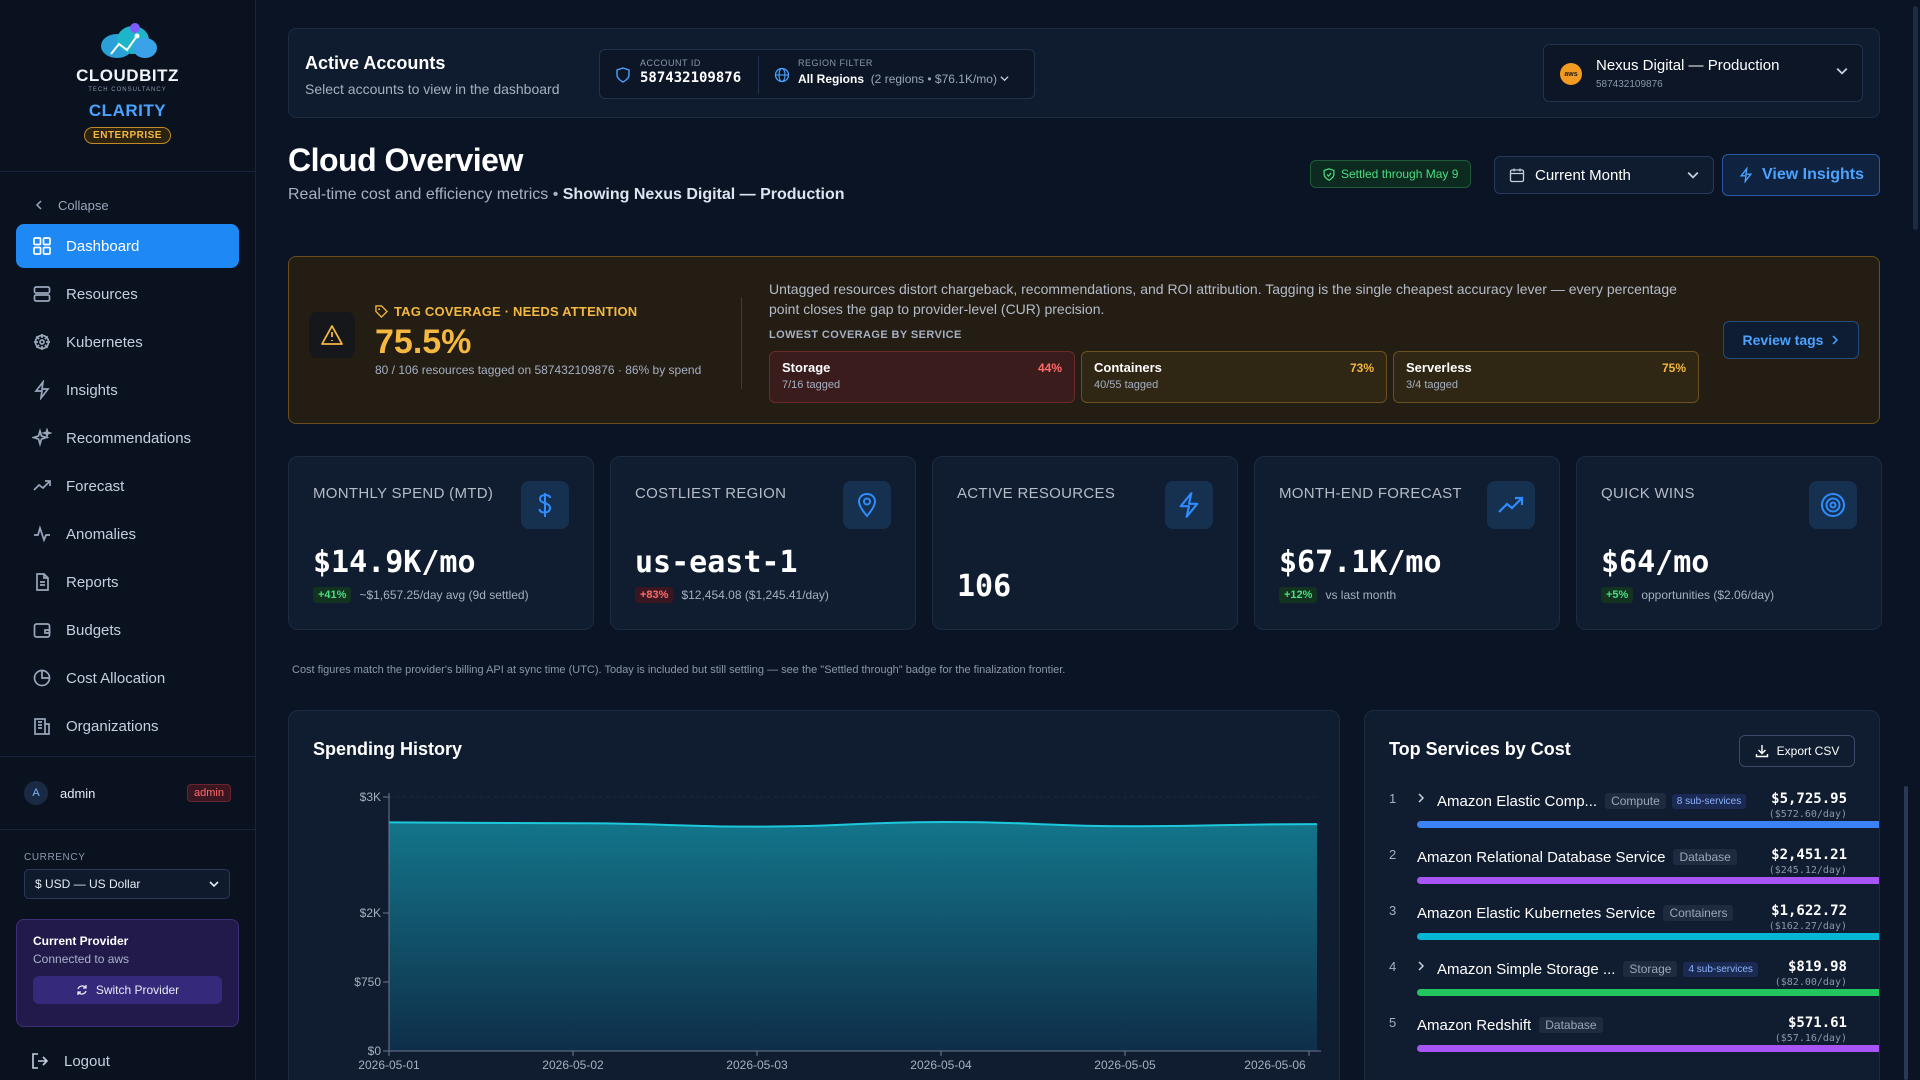 The width and height of the screenshot is (1920, 1080). What do you see at coordinates (332, 595) in the screenshot?
I see `kpi-delta: +41%` at bounding box center [332, 595].